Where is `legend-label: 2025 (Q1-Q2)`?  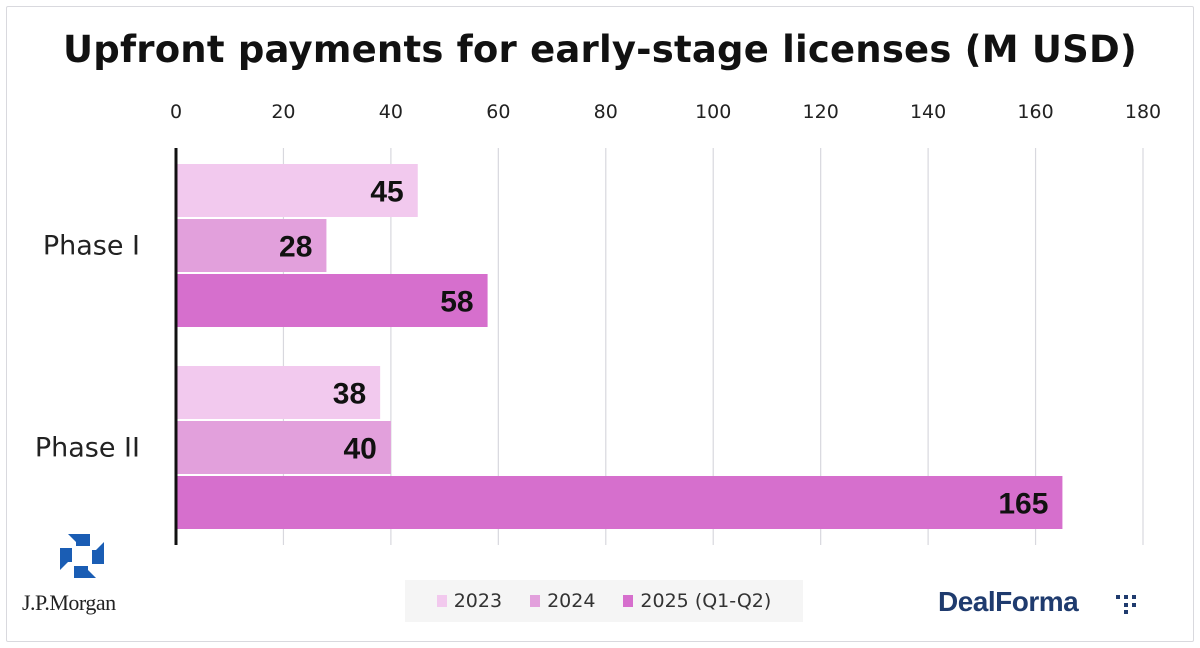
legend-label: 2025 (Q1-Q2) is located at coordinates (706, 601).